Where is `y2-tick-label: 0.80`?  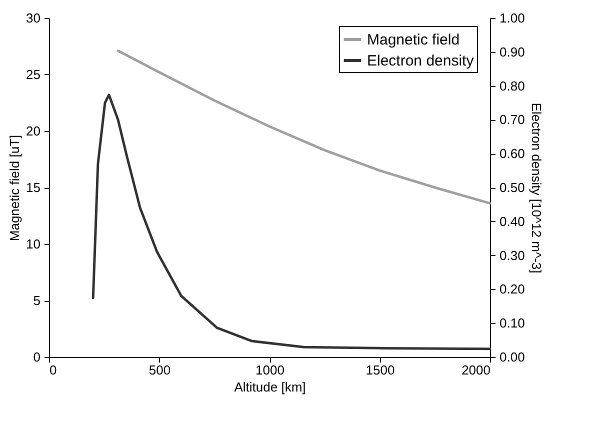
y2-tick-label: 0.80 is located at coordinates (512, 86).